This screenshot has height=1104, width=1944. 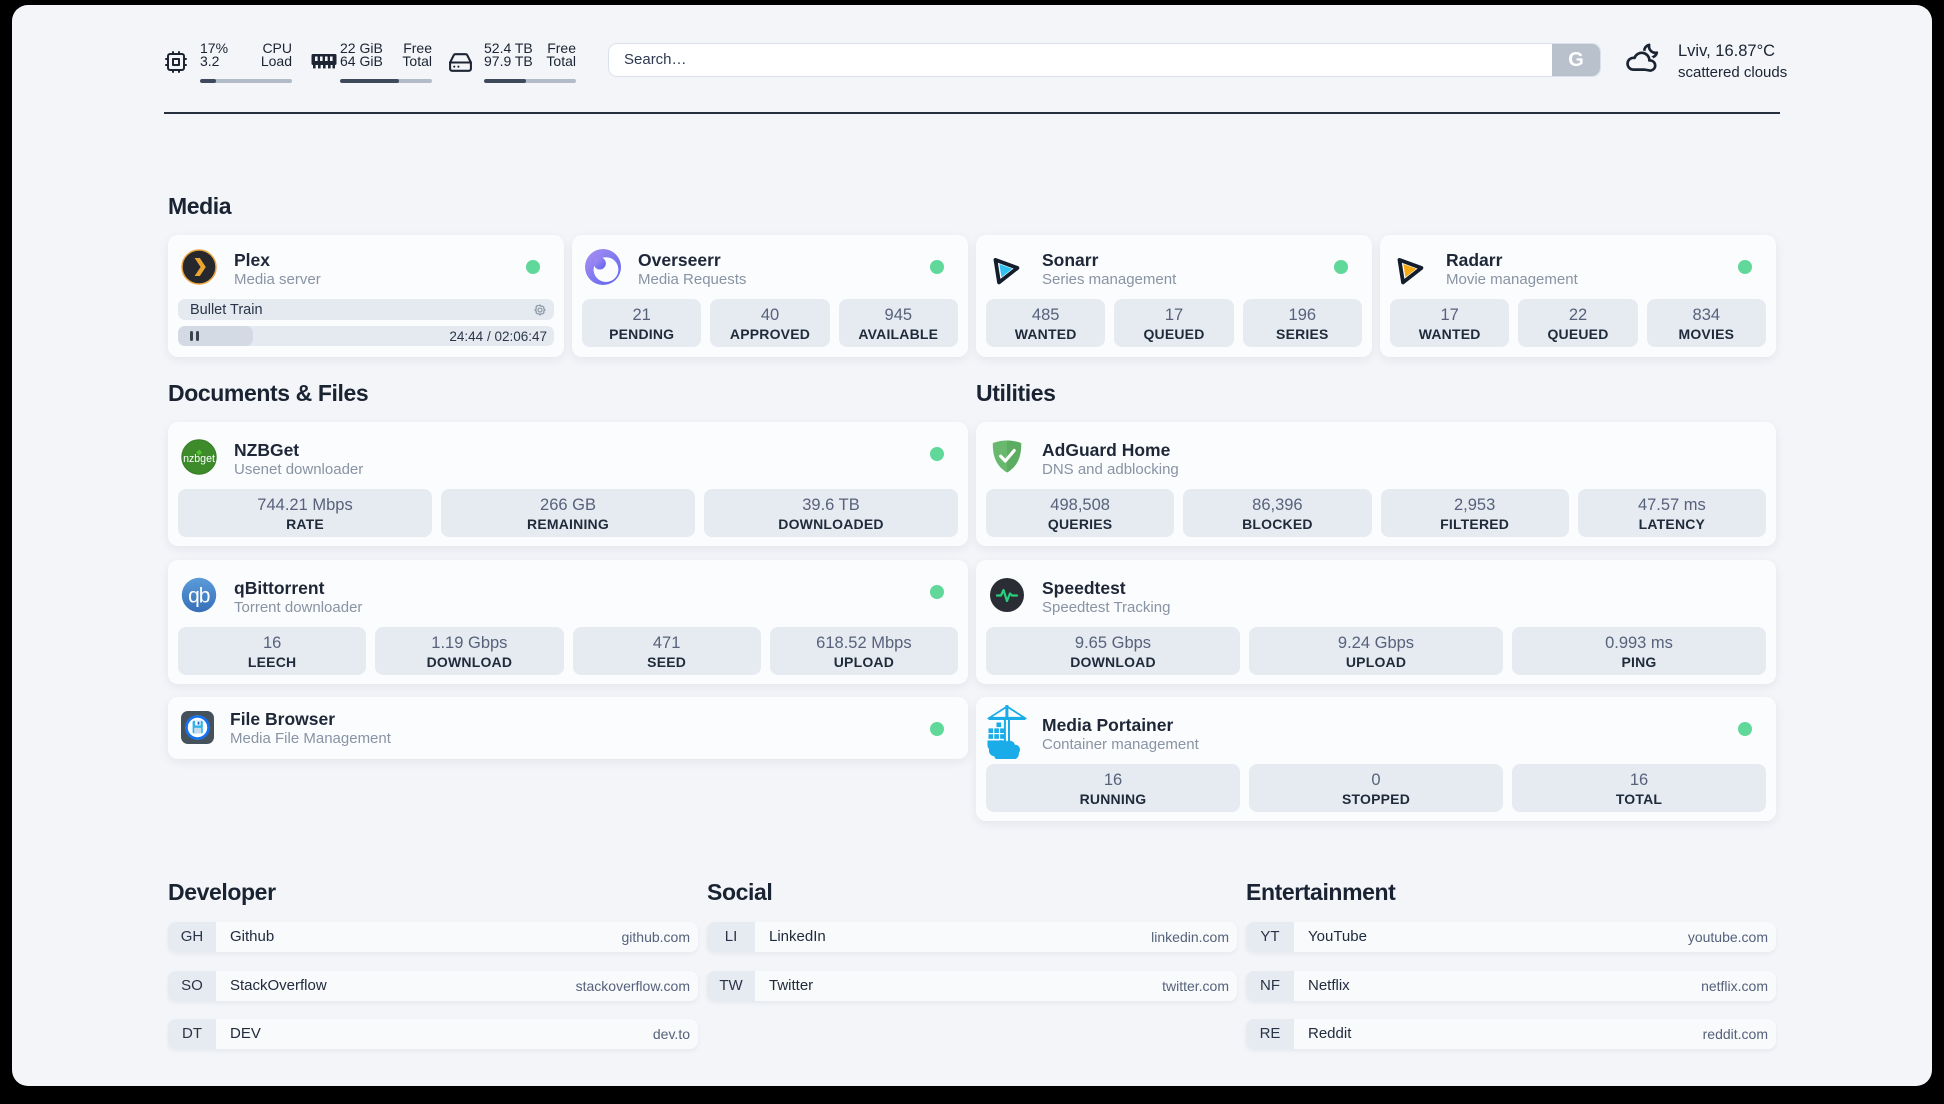 I want to click on svg-text: nzbget, so click(x=199, y=459).